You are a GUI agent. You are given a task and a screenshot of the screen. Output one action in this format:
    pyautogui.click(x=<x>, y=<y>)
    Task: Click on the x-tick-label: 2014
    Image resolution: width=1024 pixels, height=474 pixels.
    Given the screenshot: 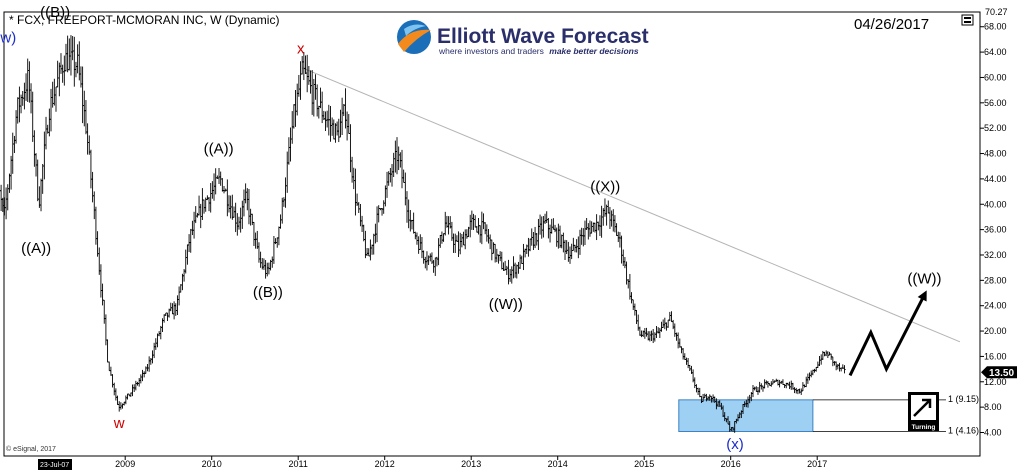 What is the action you would take?
    pyautogui.click(x=558, y=464)
    